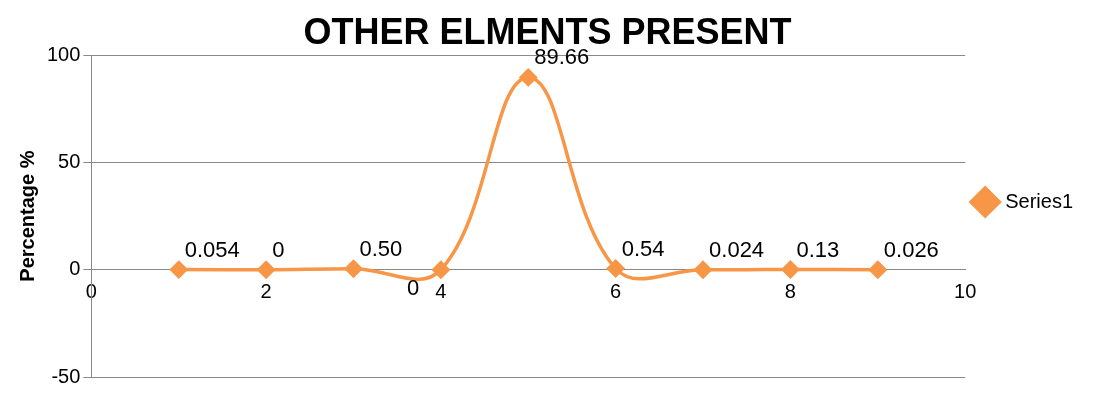  Describe the element at coordinates (75, 268) in the screenshot. I see `y-tick-label: 0` at that location.